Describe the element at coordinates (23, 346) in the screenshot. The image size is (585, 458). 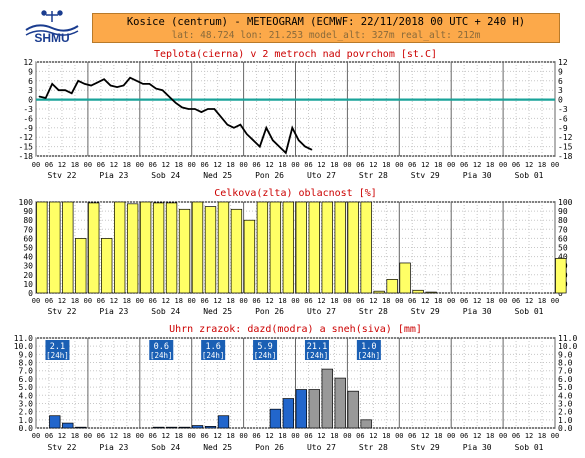
I see `y-tick-label-left: 10.0` at that location.